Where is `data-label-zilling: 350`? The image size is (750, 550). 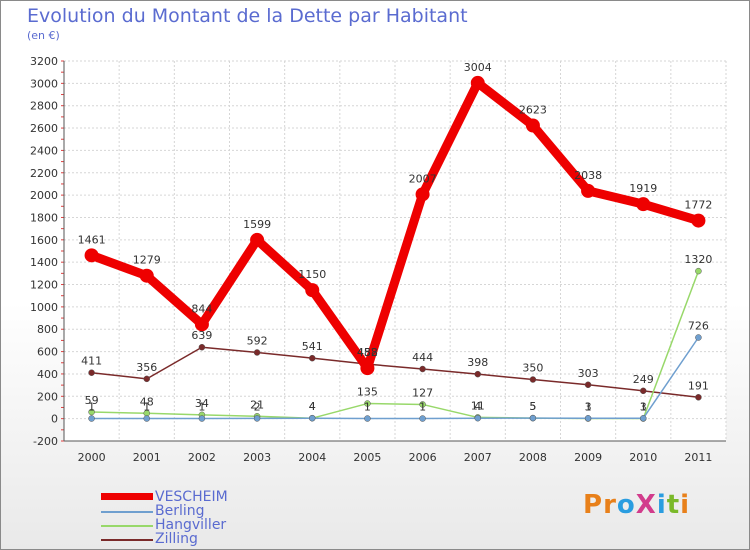
data-label-zilling: 350 is located at coordinates (532, 368).